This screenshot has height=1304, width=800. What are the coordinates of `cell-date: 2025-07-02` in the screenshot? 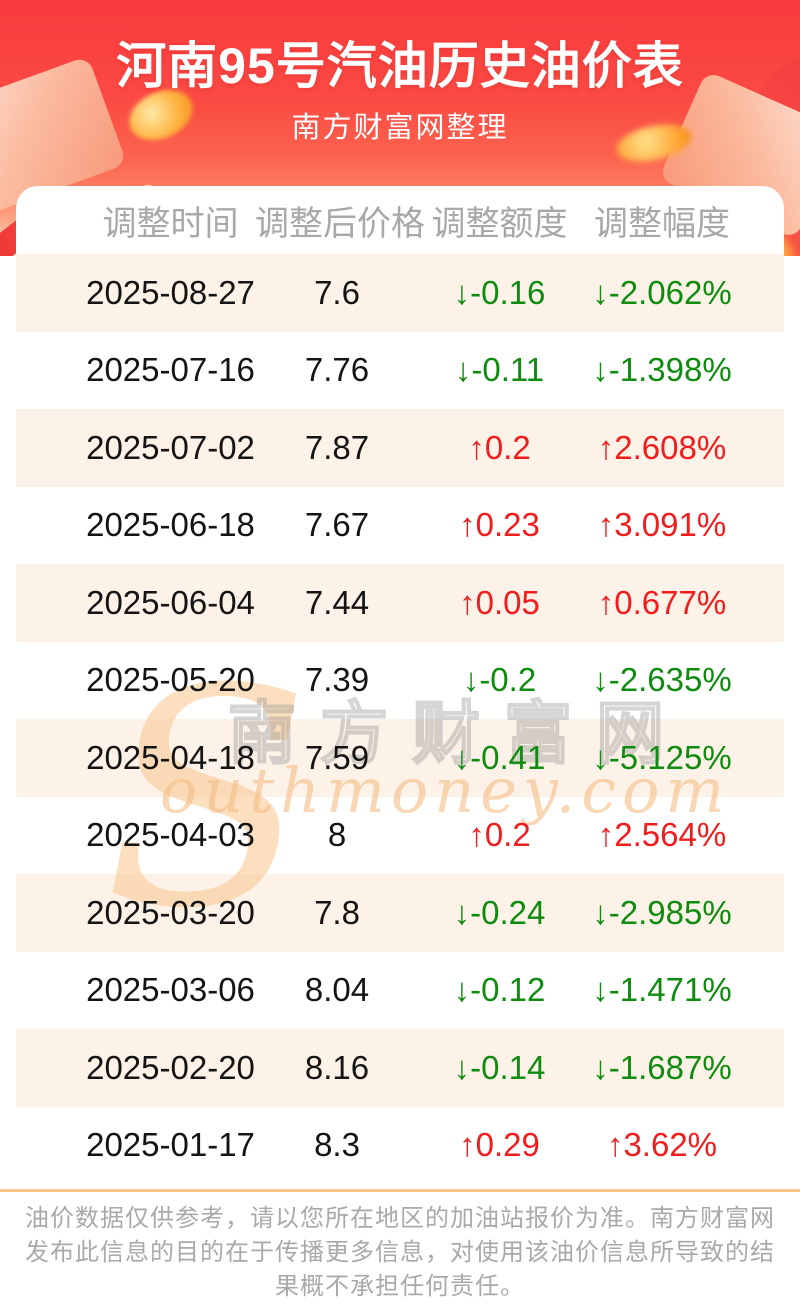 It's located at (170, 447).